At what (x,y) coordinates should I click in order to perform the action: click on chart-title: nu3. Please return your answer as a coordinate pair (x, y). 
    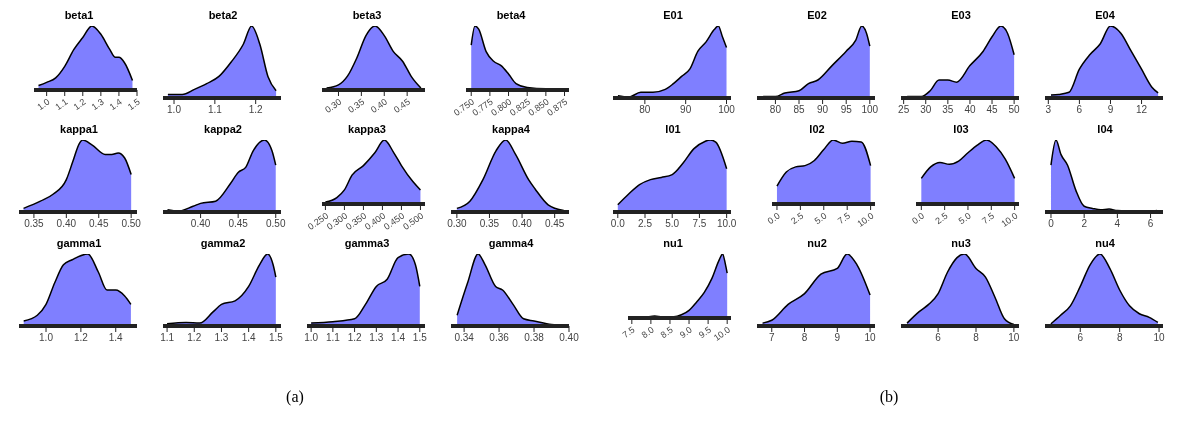
    Looking at the image, I should click on (961, 243).